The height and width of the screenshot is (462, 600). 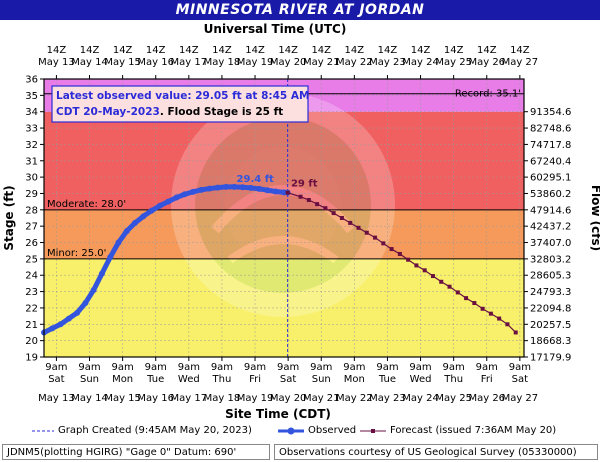 I want to click on y-tick-label-5: 24, so click(x=31, y=276).